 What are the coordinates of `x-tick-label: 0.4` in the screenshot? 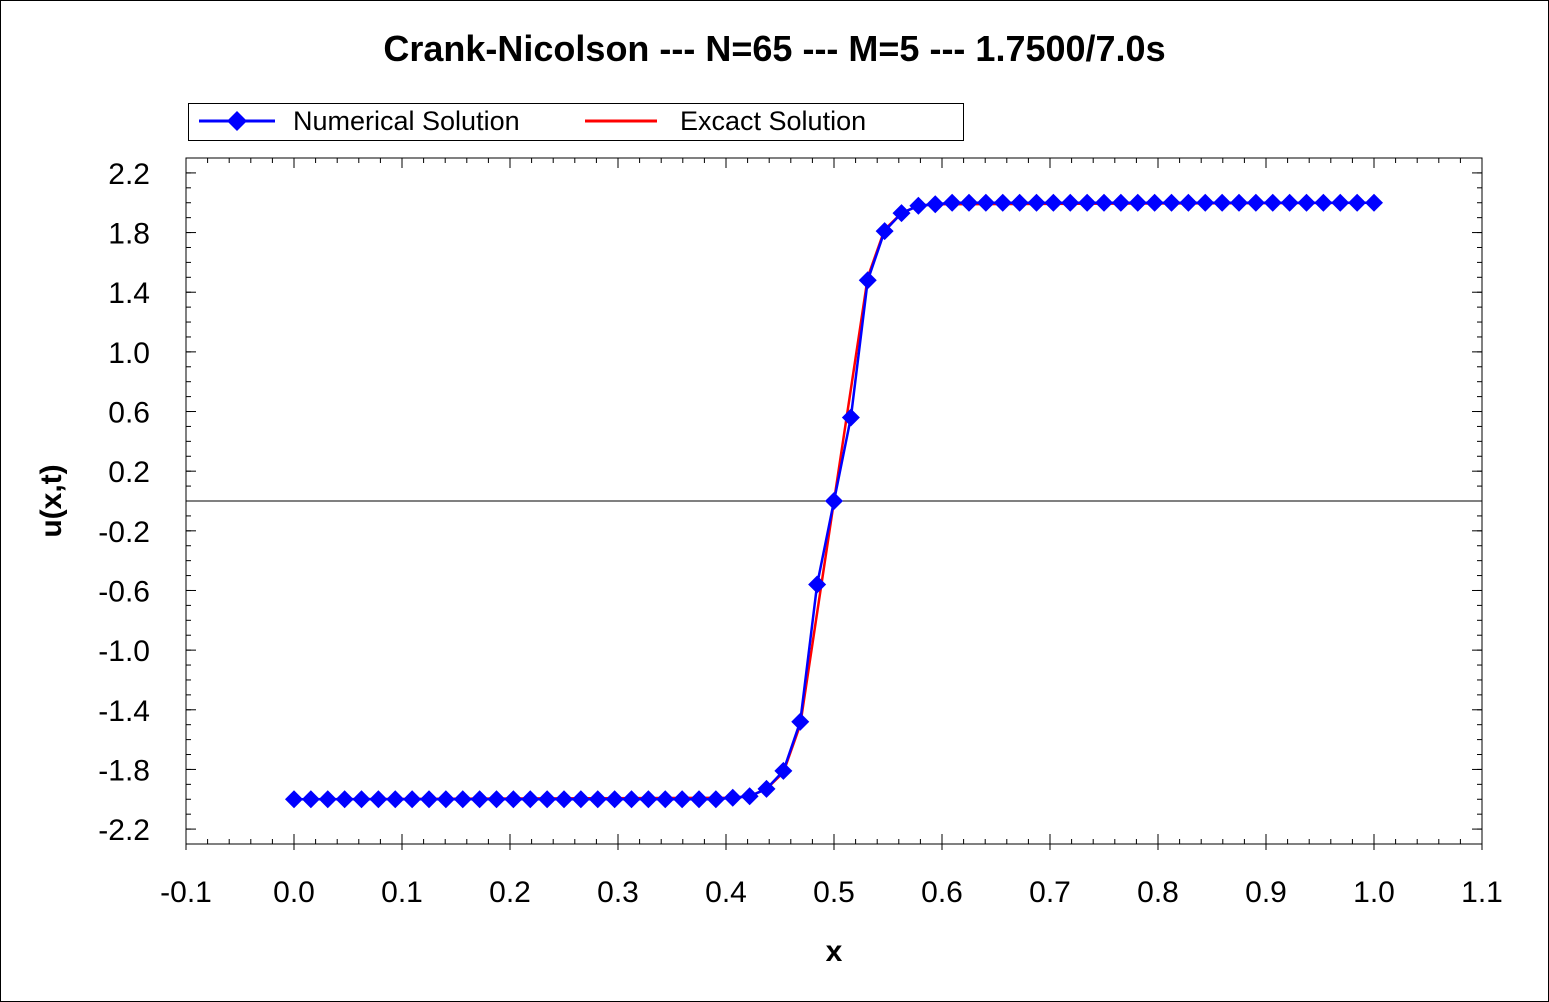 It's located at (726, 892).